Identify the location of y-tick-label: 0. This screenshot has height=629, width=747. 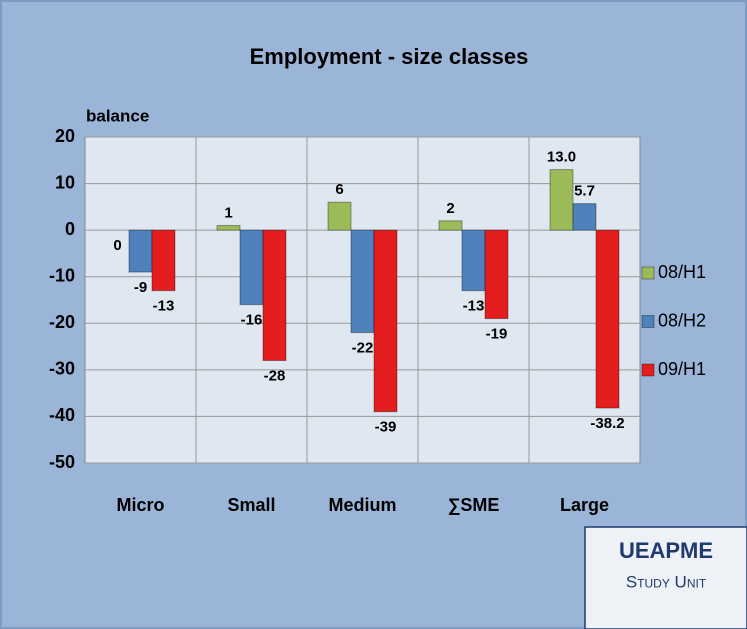
(70, 229).